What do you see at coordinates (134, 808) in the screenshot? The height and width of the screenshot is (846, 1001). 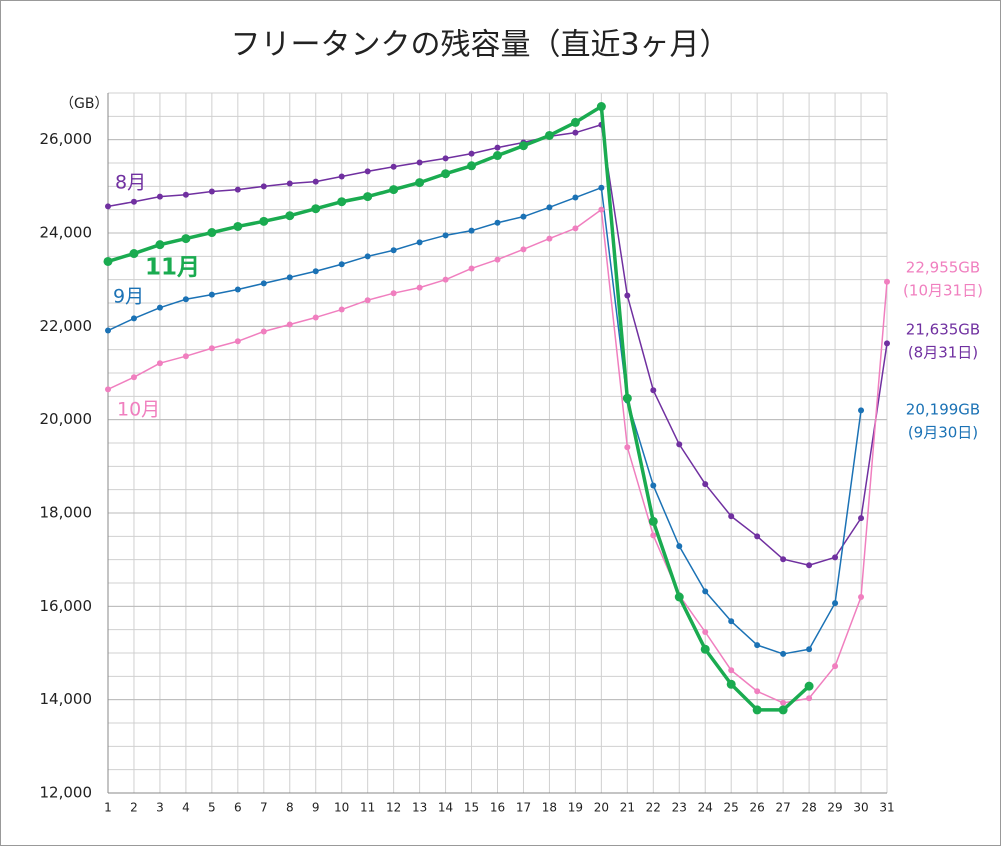 I see `x-tick-label: 2` at bounding box center [134, 808].